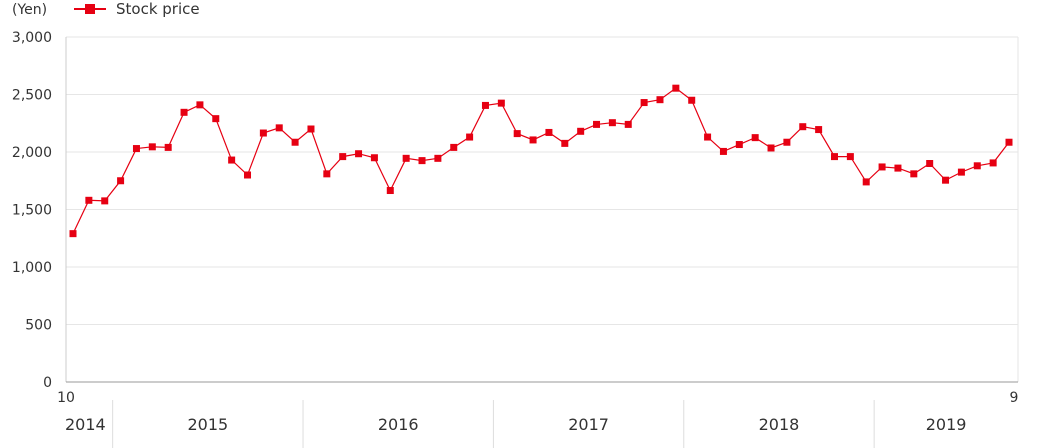 The width and height of the screenshot is (1050, 448). I want to click on y-tick-label: 0, so click(47, 383).